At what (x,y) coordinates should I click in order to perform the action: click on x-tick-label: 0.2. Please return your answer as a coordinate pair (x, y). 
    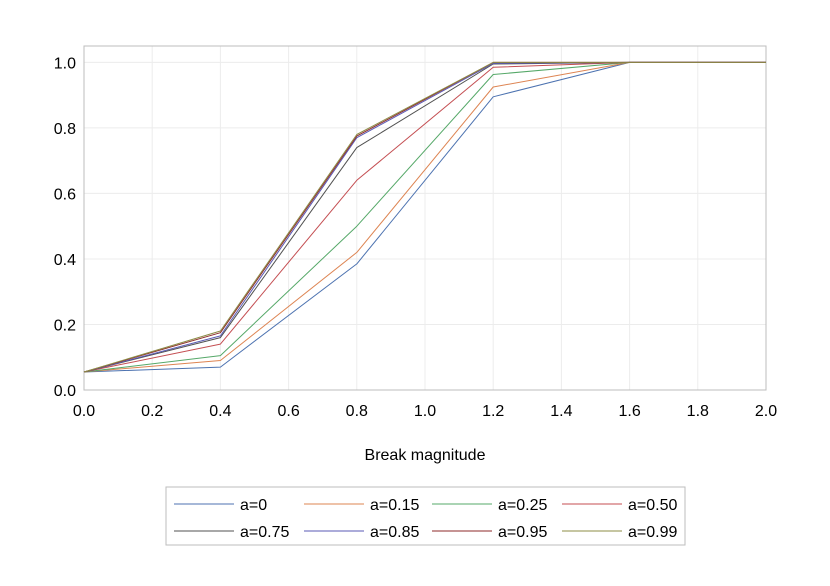
    Looking at the image, I should click on (152, 411).